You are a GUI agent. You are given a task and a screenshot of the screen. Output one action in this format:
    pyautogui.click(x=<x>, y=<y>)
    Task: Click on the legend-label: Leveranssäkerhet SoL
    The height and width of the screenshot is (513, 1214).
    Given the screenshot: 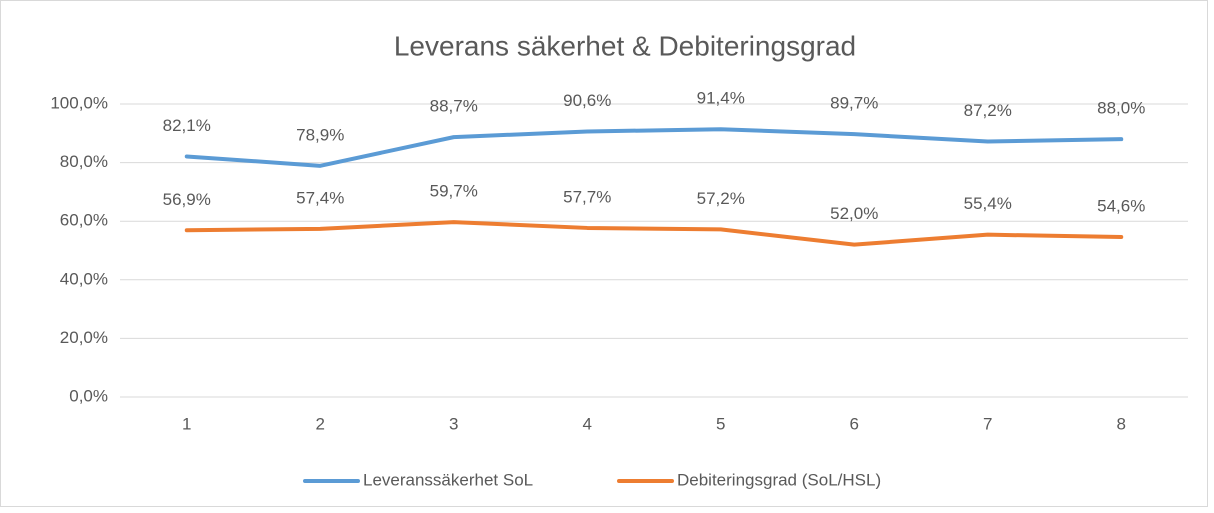 What is the action you would take?
    pyautogui.click(x=448, y=479)
    